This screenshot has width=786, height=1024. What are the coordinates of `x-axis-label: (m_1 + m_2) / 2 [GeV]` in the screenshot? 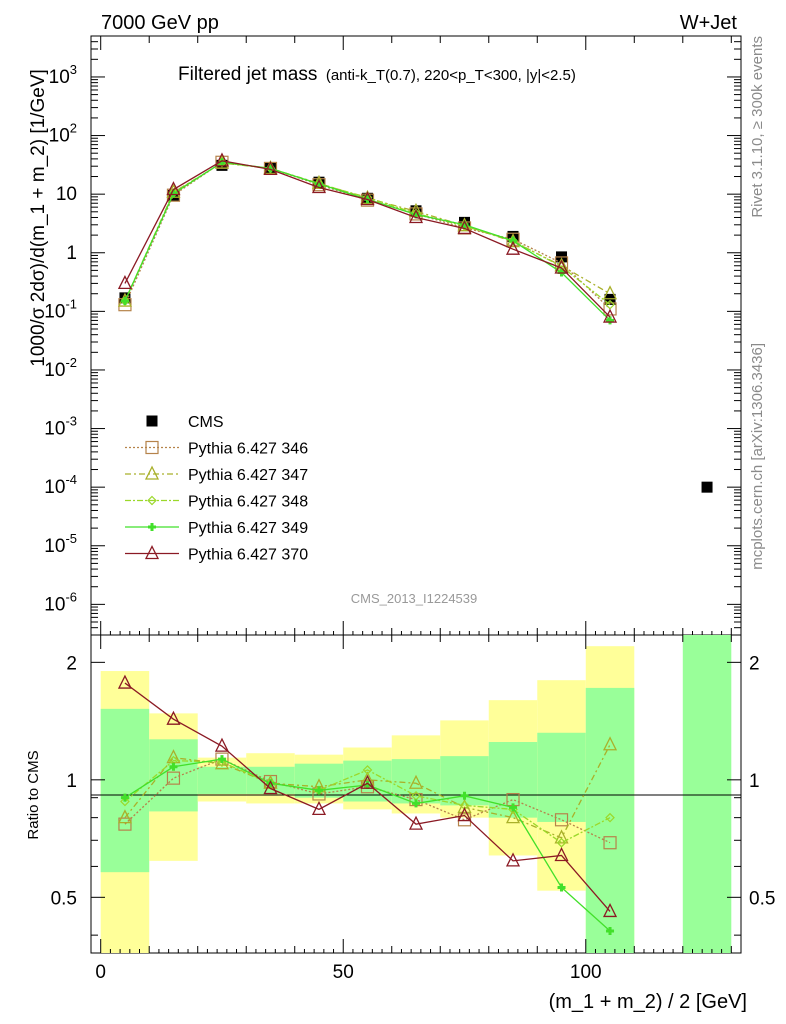 It's located at (648, 1002).